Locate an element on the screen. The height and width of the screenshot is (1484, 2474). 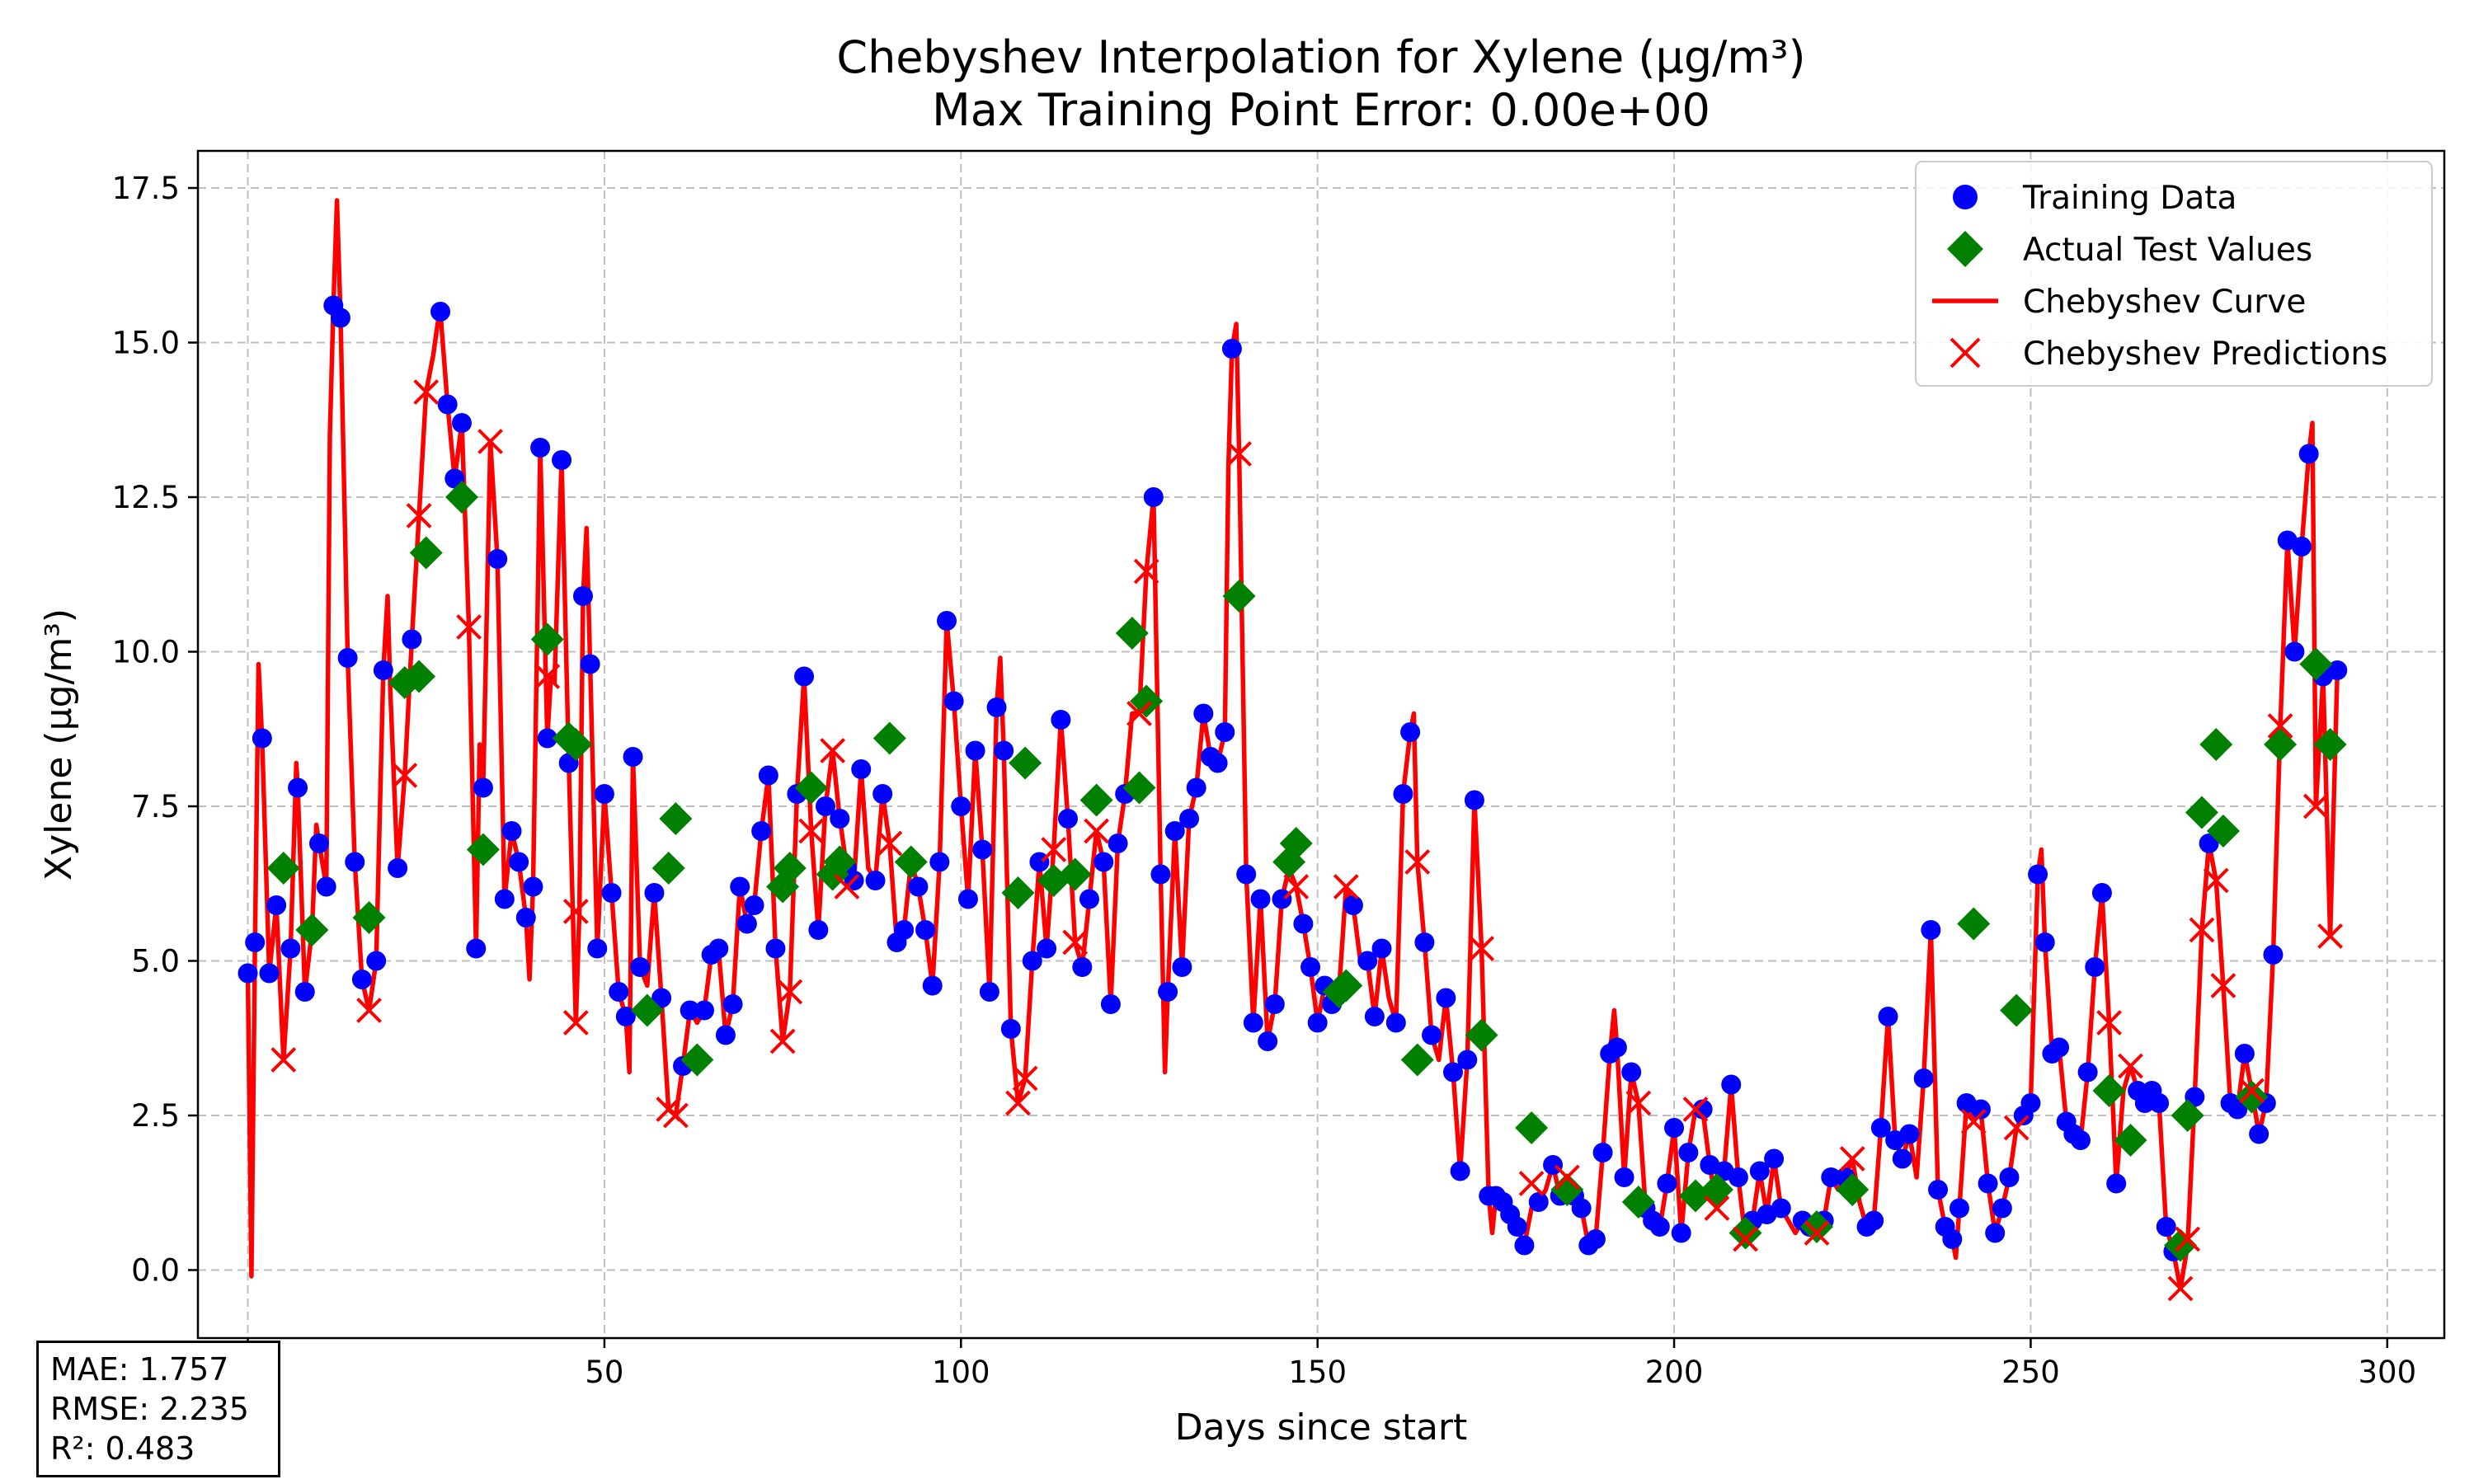
chart-subtitle: Max Training Point Error: 0.00e+00 is located at coordinates (1321, 110).